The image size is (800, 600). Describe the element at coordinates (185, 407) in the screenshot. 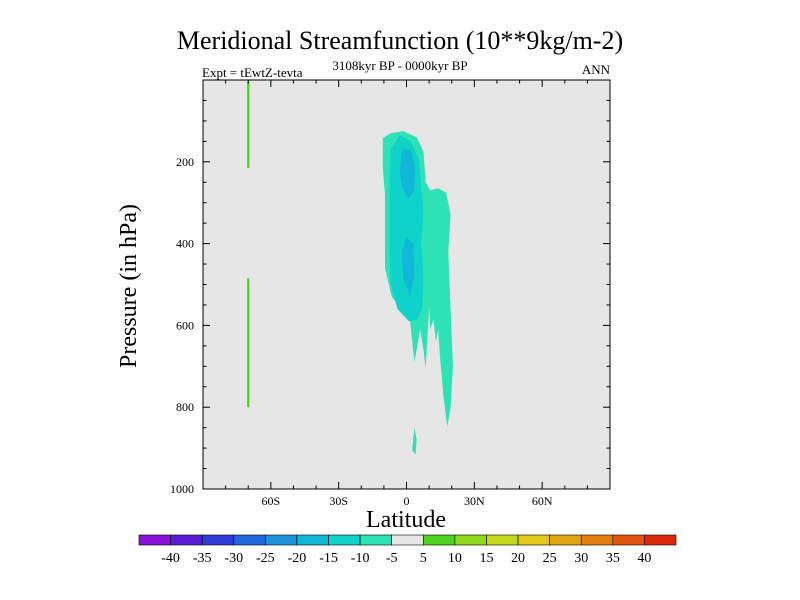

I see `y-tick-label: 800` at that location.